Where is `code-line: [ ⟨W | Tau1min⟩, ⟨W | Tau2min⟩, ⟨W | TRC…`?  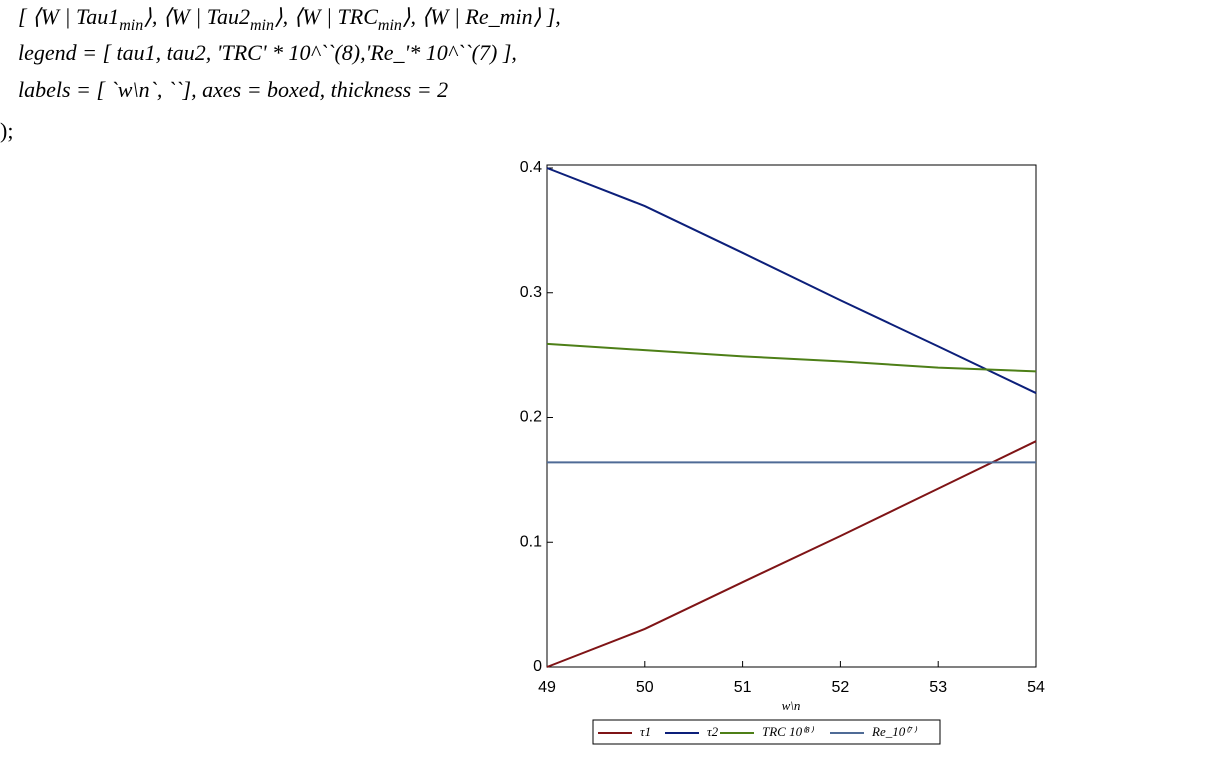
code-line: [ ⟨W | Tau1min⟩, ⟨W | Tau2min⟩, ⟨W | TRC… is located at coordinates (289, 19).